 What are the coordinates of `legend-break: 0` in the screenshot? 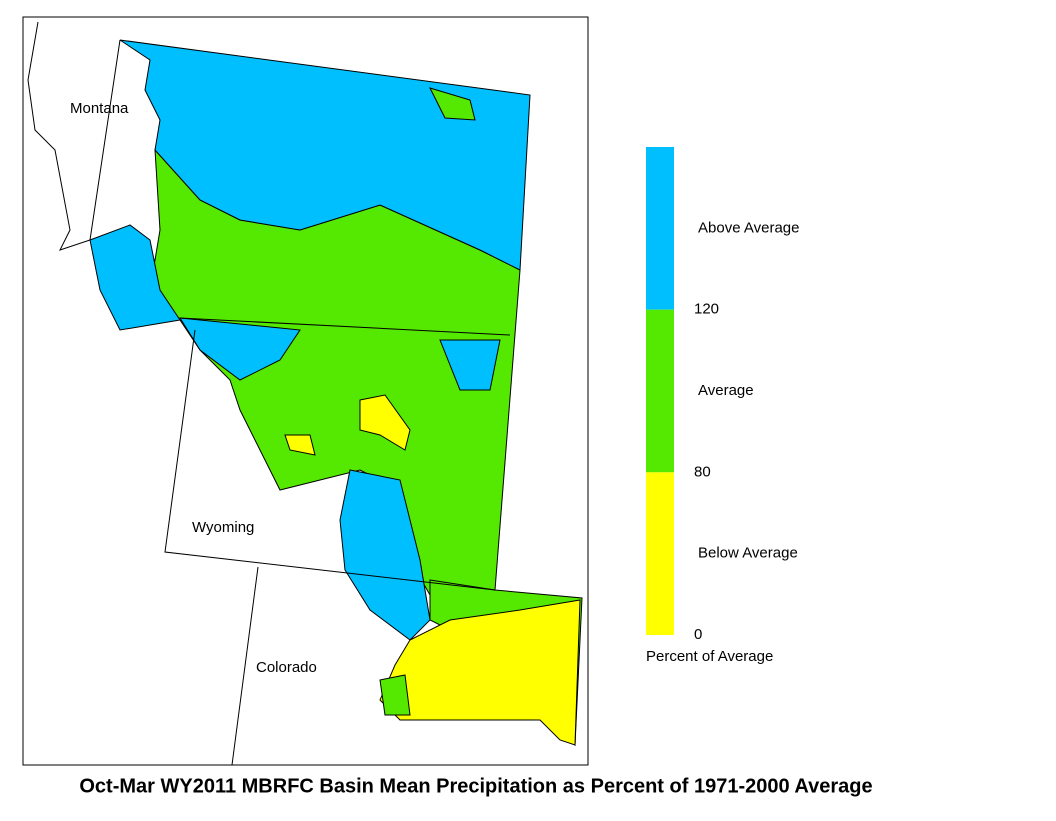 It's located at (698, 634).